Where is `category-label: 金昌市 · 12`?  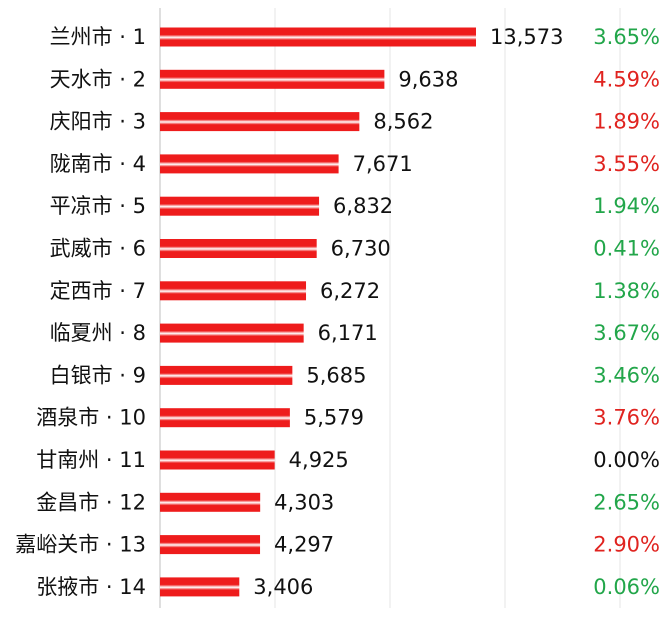 category-label: 金昌市 · 12 is located at coordinates (91, 502).